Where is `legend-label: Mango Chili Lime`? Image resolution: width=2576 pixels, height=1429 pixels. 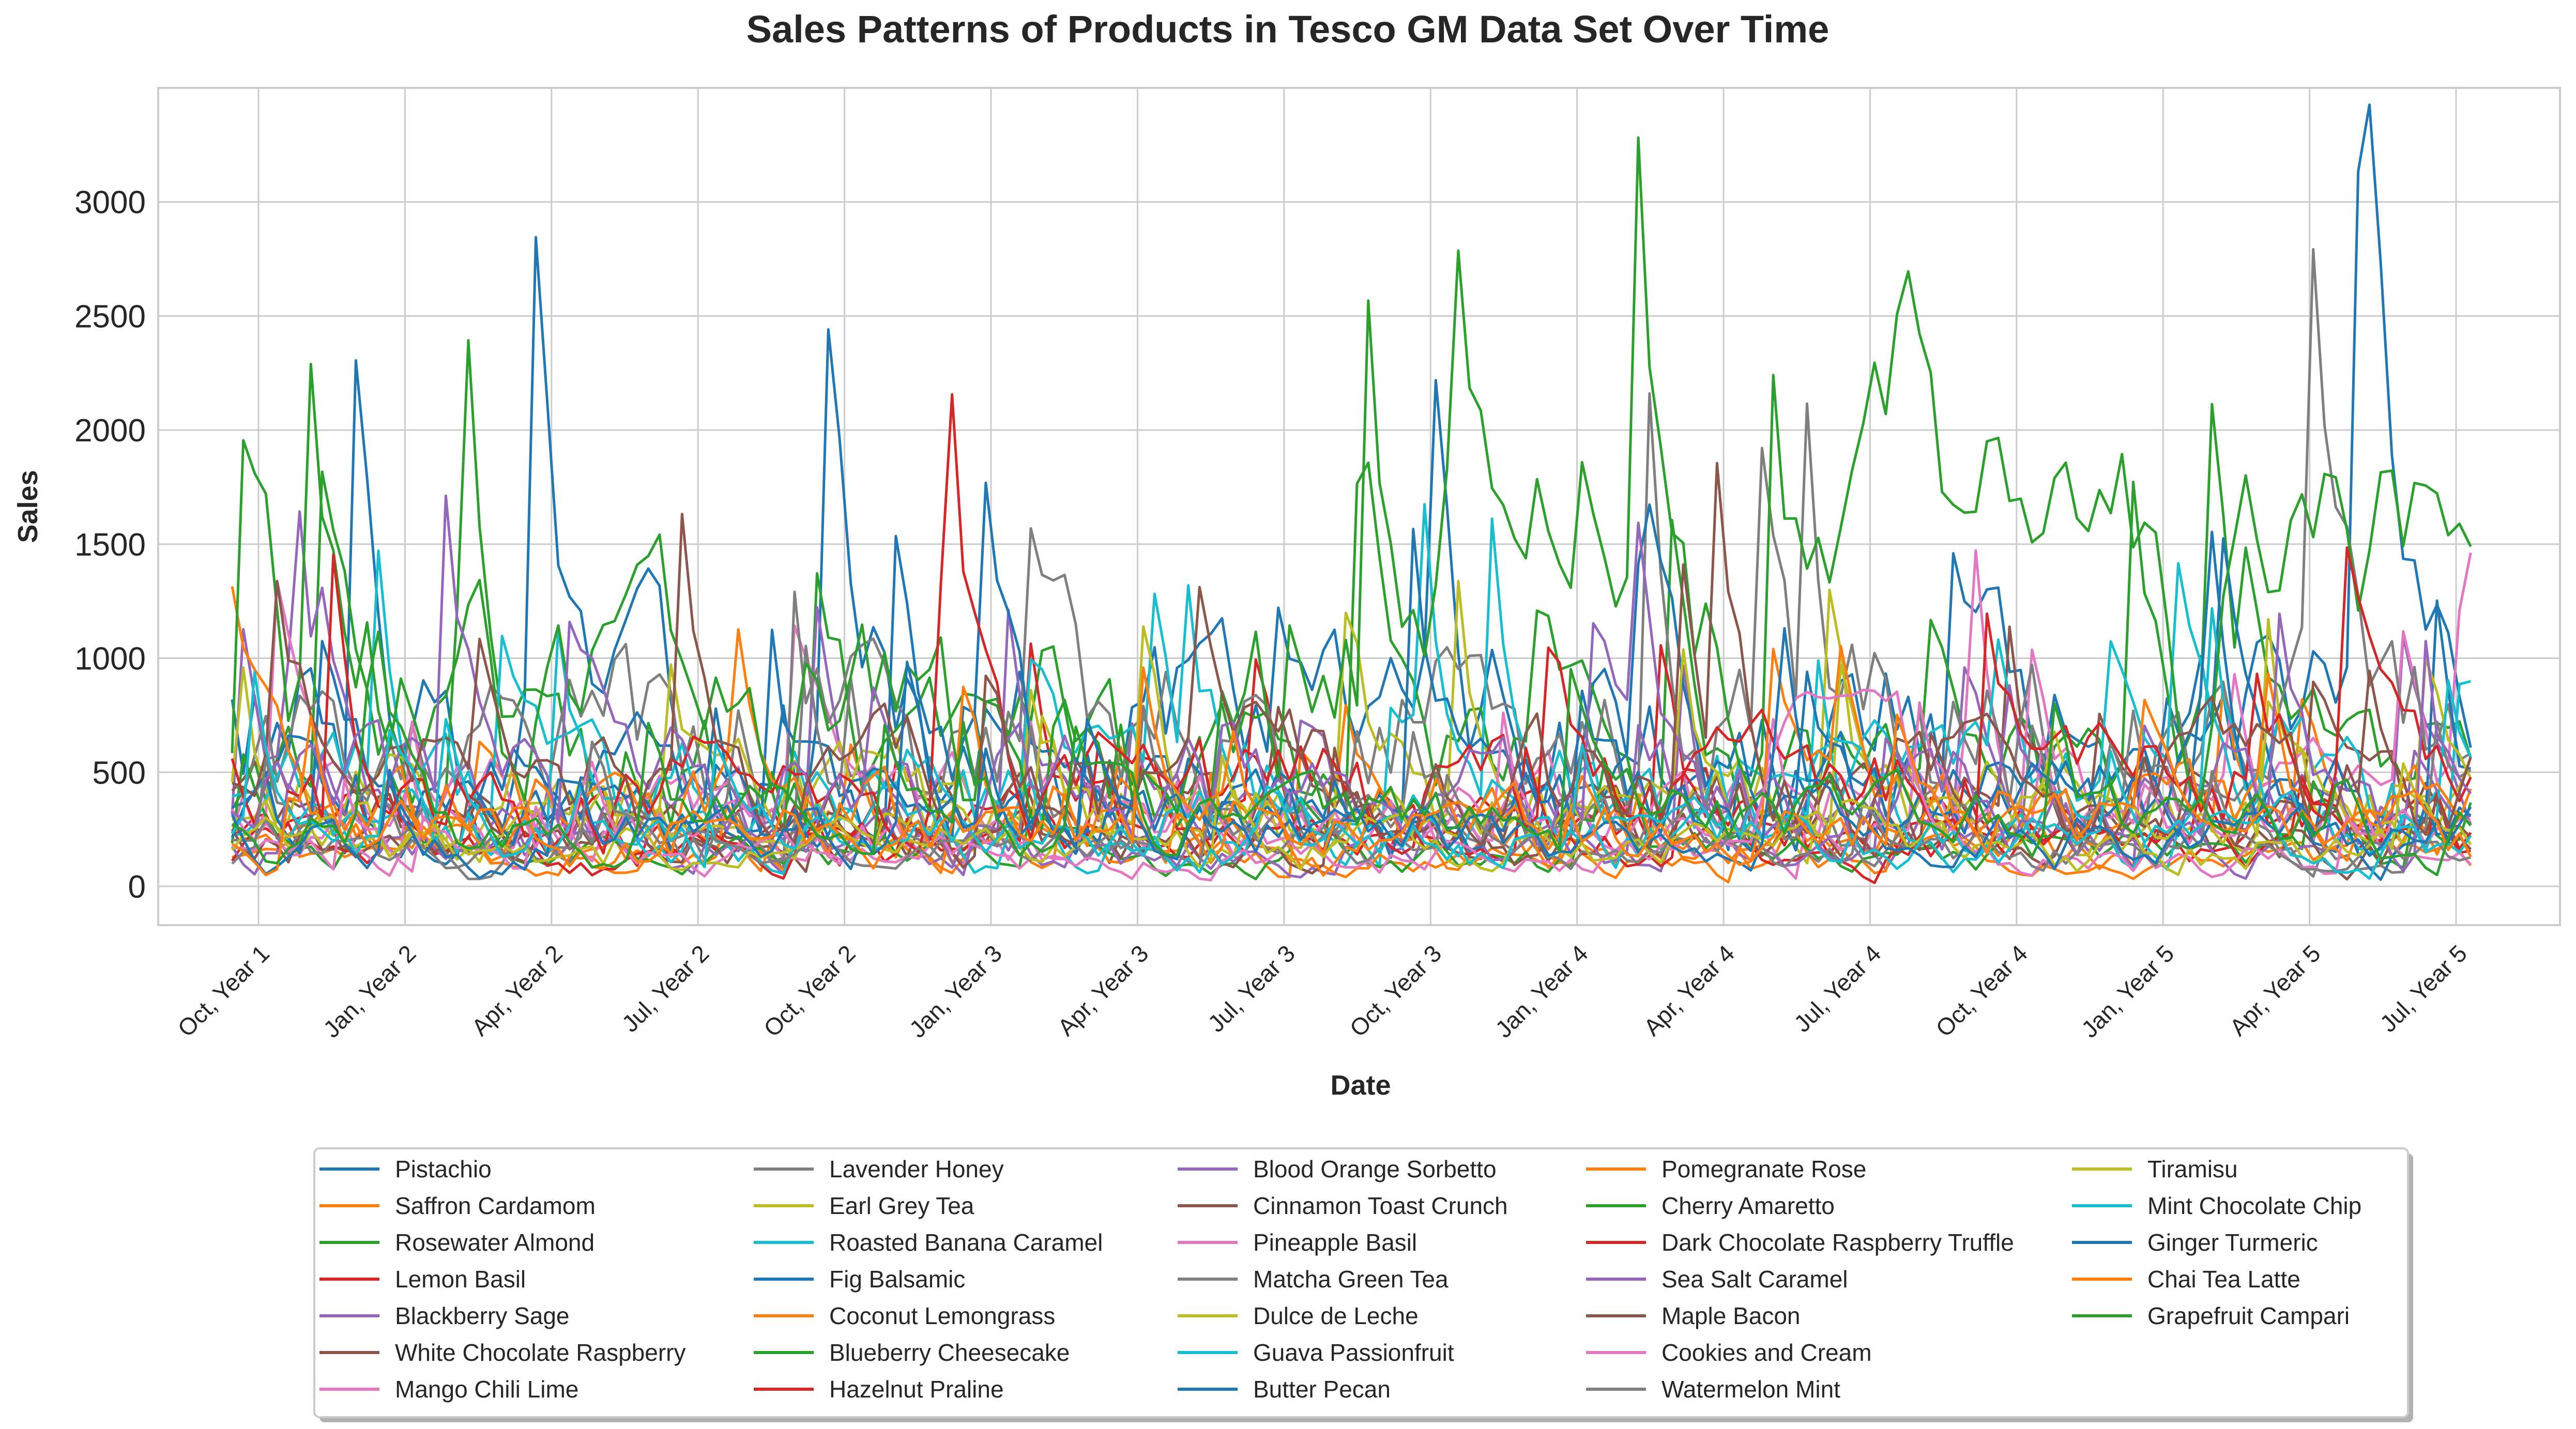 legend-label: Mango Chili Lime is located at coordinates (486, 1389).